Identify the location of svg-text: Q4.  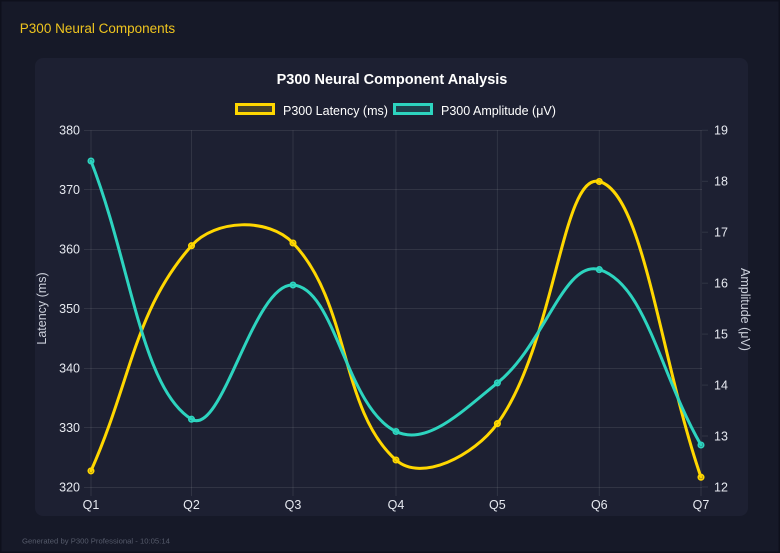
(396, 505).